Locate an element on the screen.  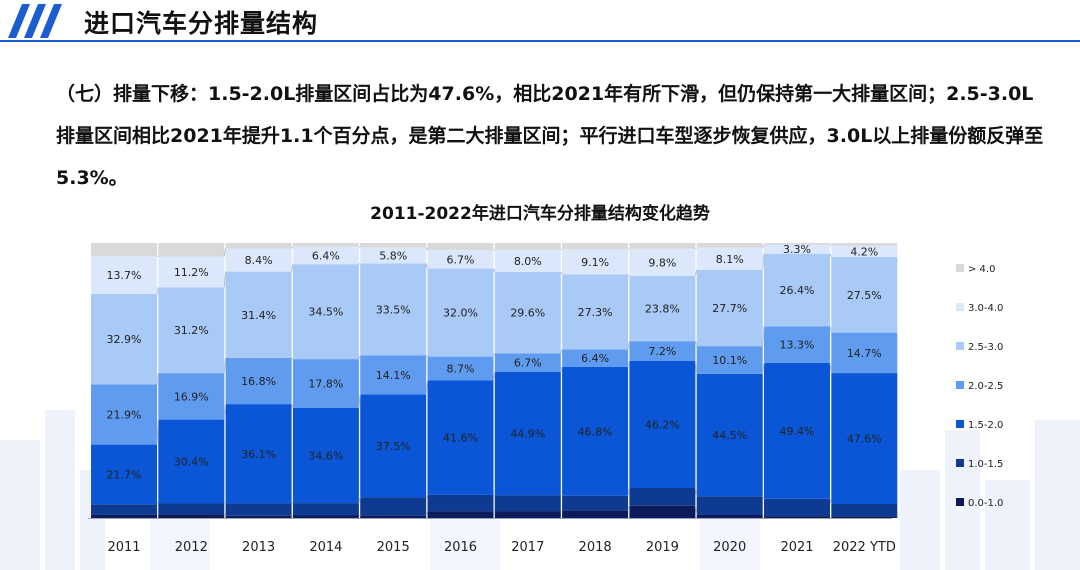
data-label: 8.1% is located at coordinates (730, 259).